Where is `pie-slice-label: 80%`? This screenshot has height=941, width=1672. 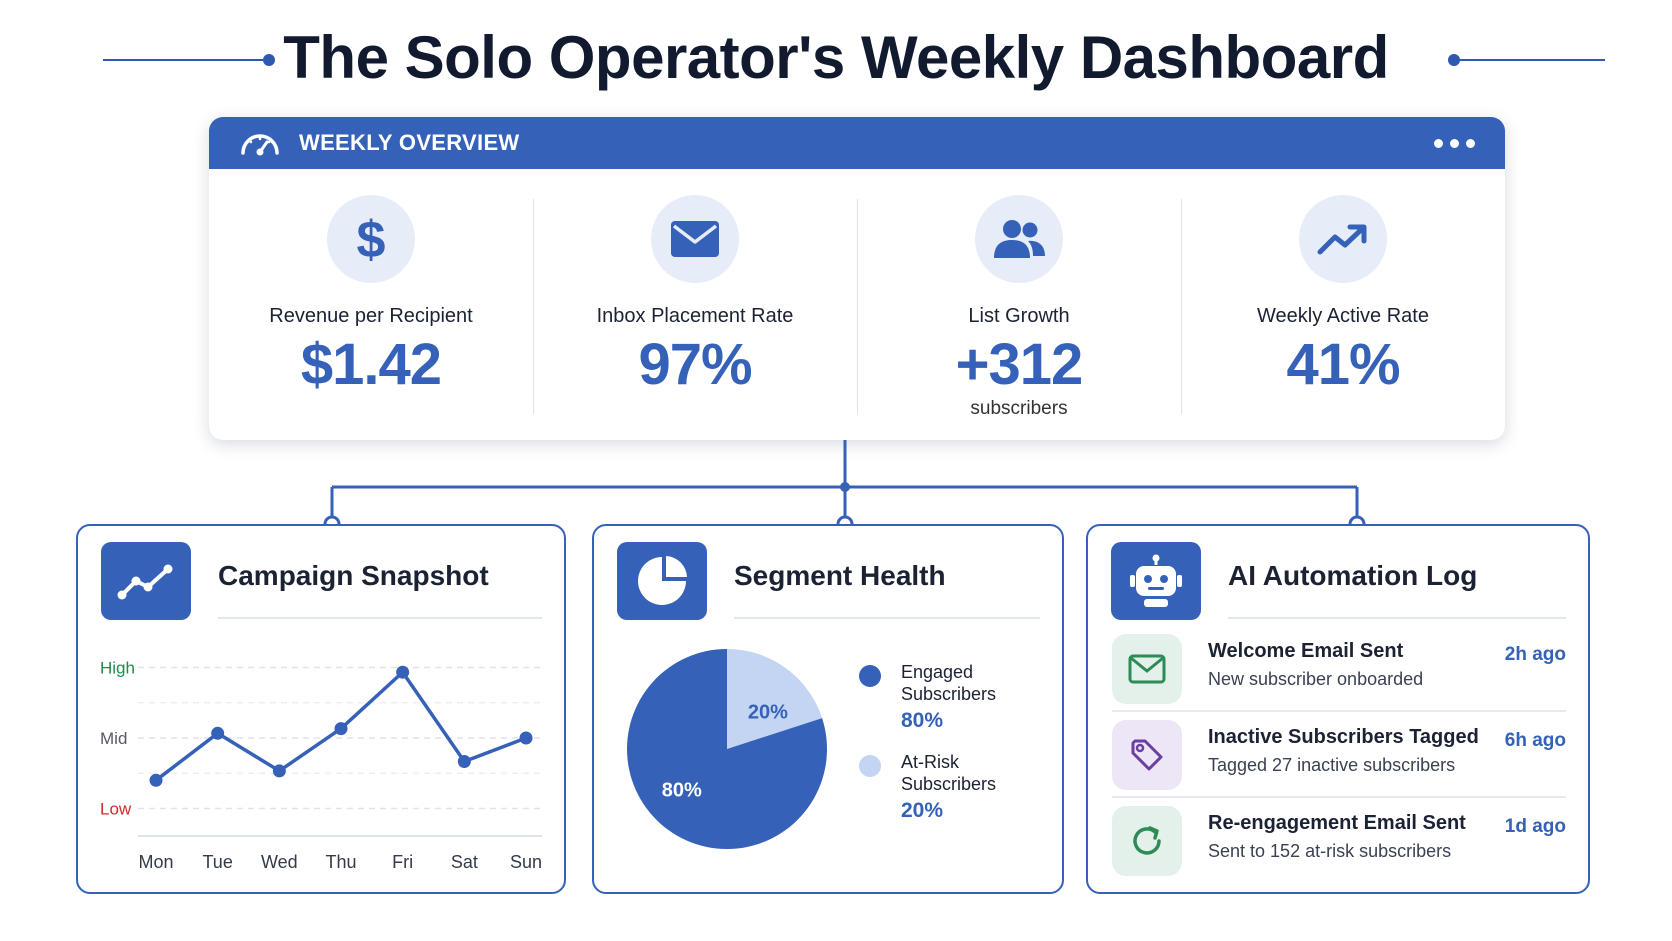
pie-slice-label: 80% is located at coordinates (682, 791).